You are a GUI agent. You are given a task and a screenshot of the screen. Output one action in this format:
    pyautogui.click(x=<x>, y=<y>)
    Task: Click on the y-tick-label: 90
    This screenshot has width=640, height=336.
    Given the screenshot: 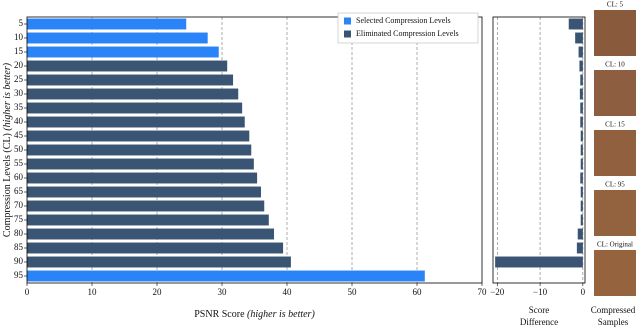 What is the action you would take?
    pyautogui.click(x=19, y=261)
    